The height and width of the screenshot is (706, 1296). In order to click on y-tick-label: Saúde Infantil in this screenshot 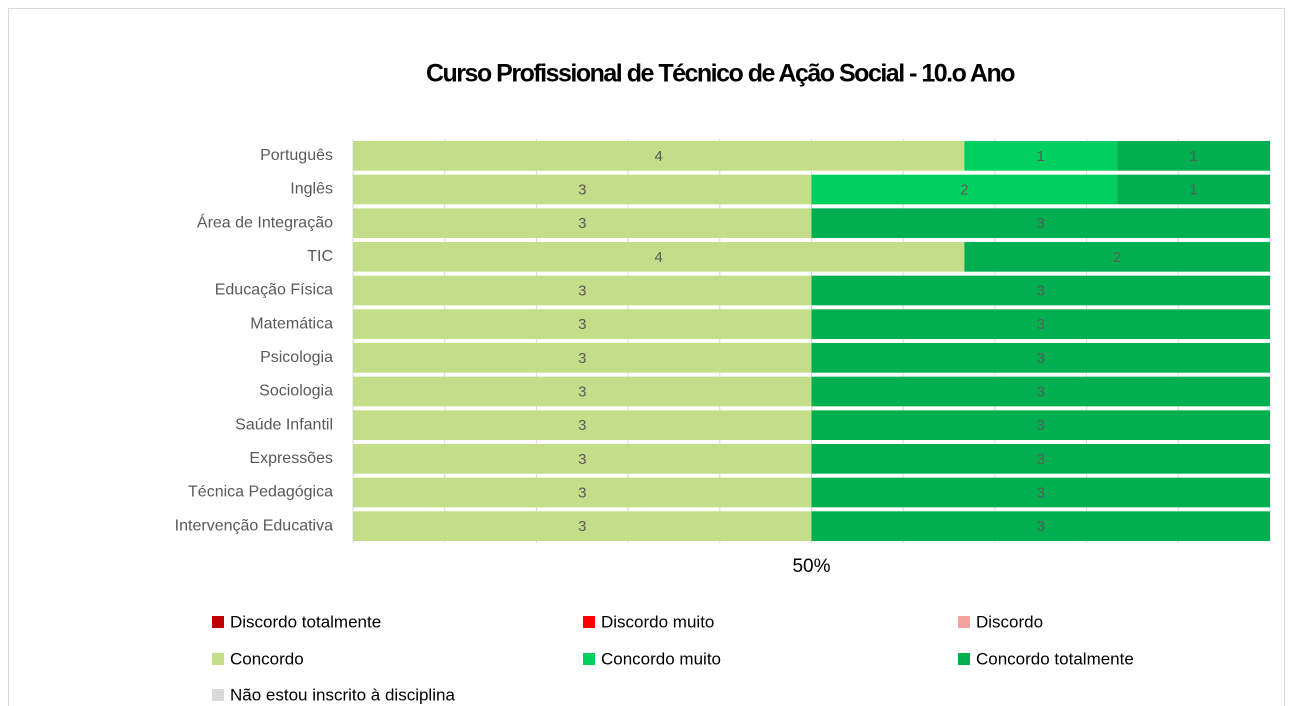, I will do `click(284, 424)`.